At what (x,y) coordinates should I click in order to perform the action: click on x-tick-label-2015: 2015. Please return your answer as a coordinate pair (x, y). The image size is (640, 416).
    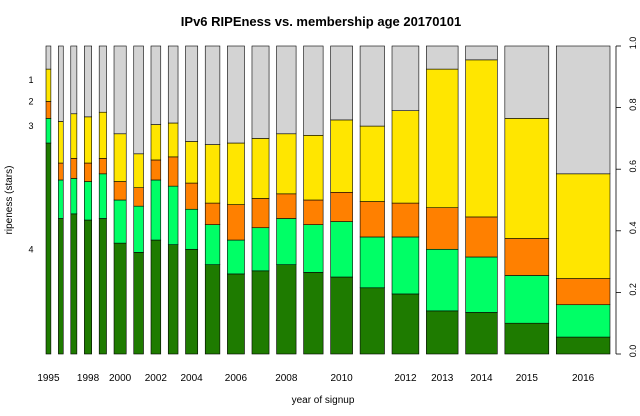
    Looking at the image, I should click on (527, 378).